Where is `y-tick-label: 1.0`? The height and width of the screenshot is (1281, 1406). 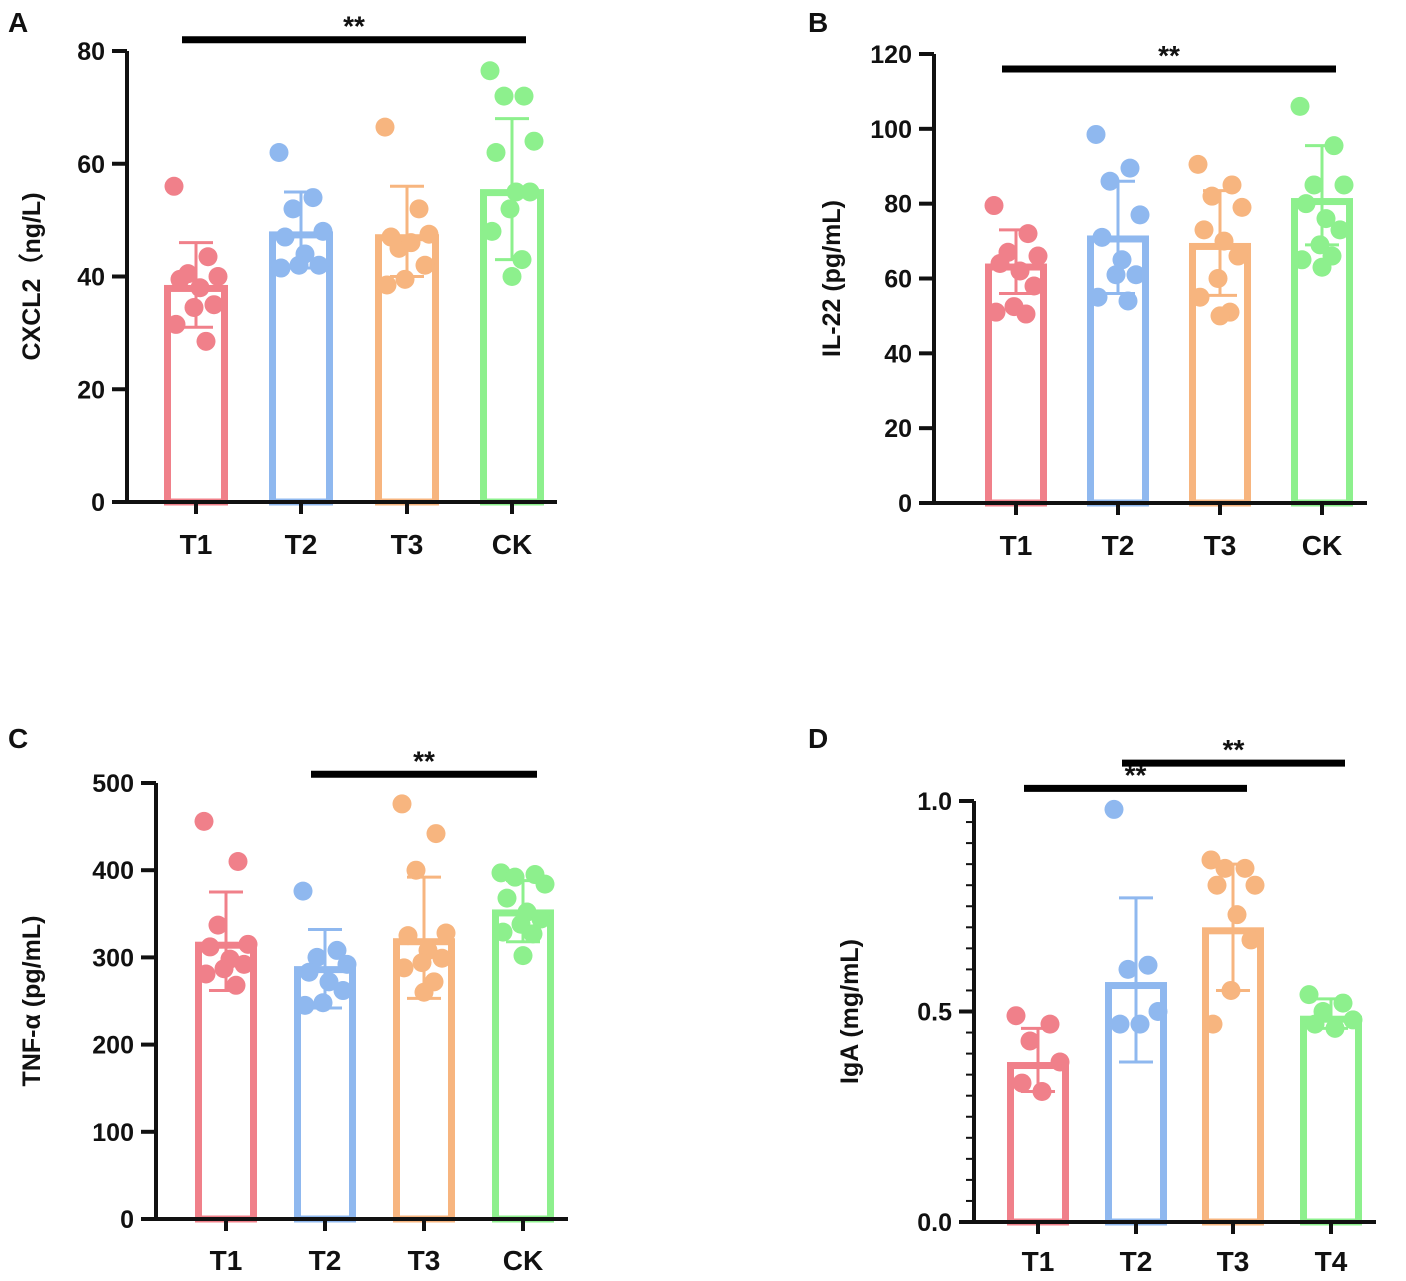
y-tick-label: 1.0 is located at coordinates (934, 802).